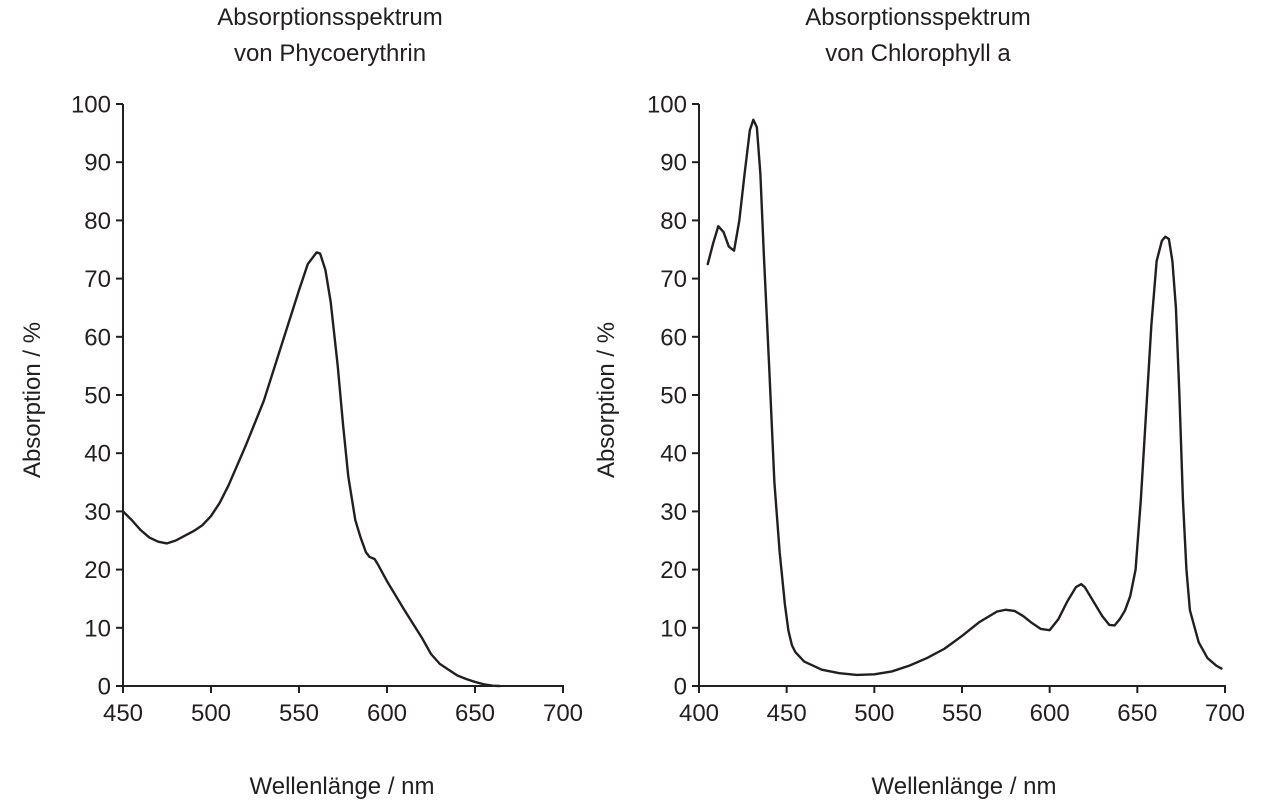 This screenshot has width=1261, height=804. Describe the element at coordinates (343, 706) in the screenshot. I see `x-ticks: 450 500 550 600 650 700` at that location.